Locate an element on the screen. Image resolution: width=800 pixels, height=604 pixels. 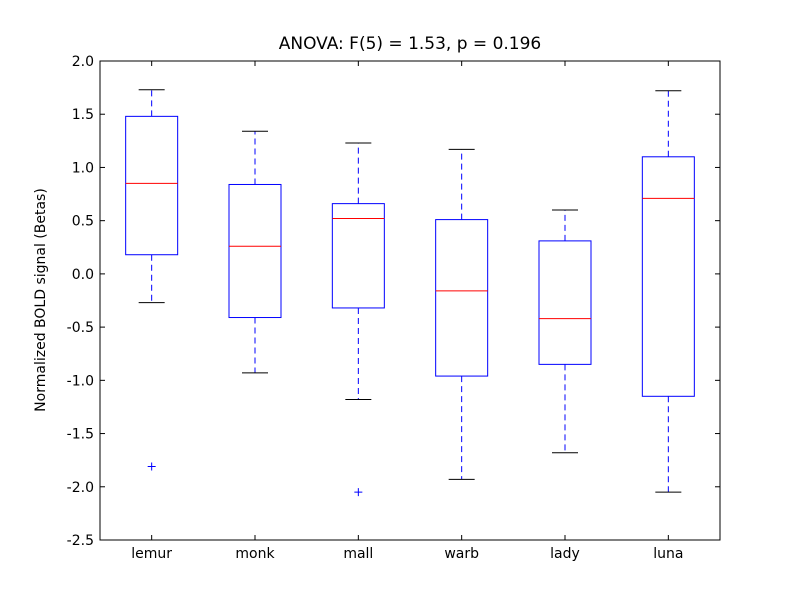
y-tick-label: 1.5 is located at coordinates (83, 115).